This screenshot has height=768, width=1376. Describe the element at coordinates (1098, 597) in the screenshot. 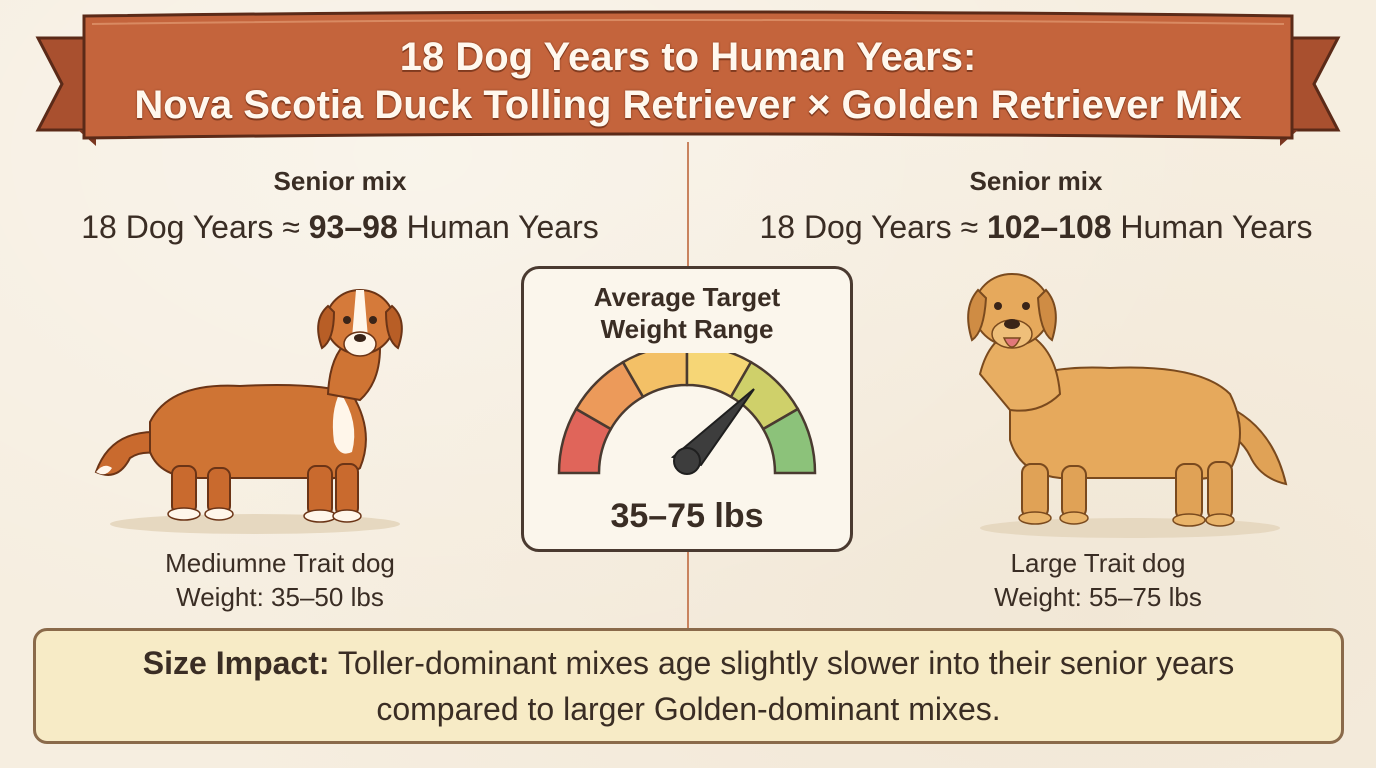

I see `right-caption-weight: Weight: 55–75 lbs` at that location.